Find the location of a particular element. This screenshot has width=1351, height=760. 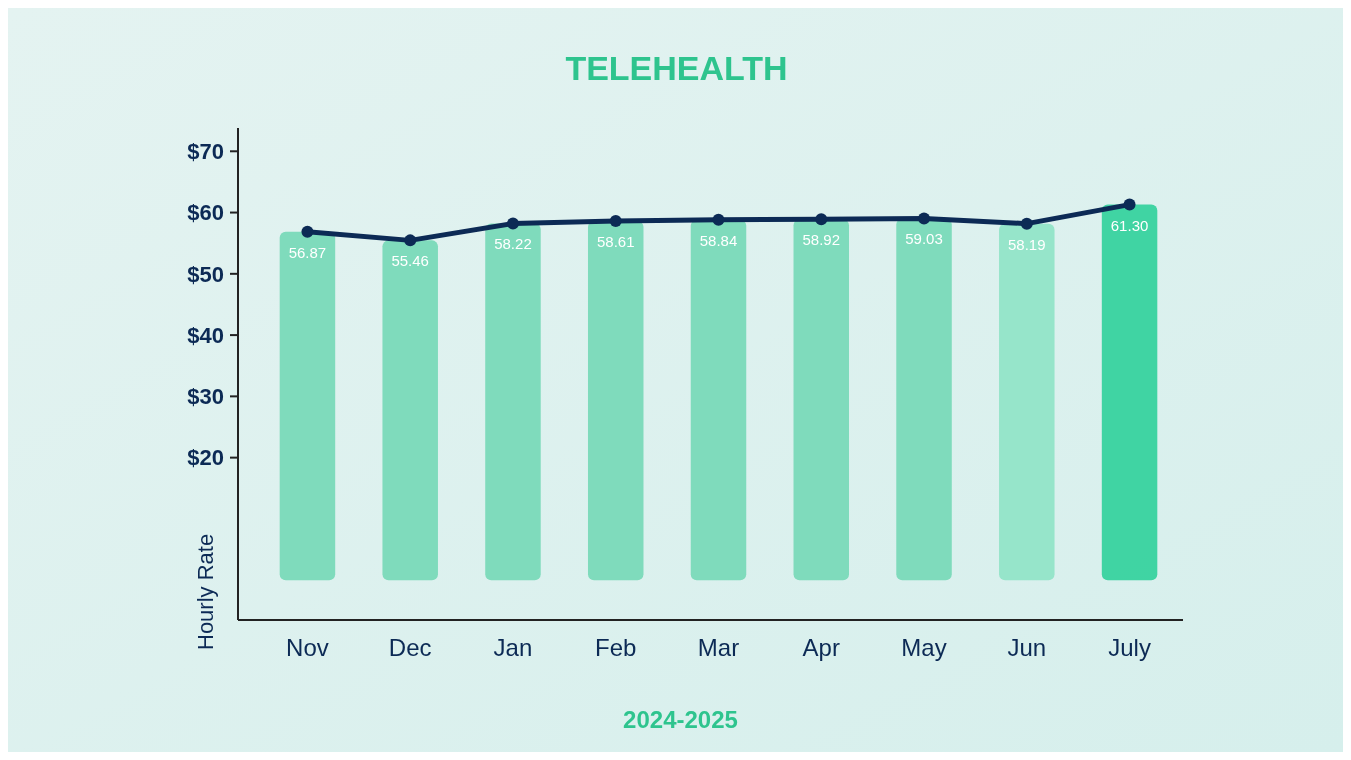

data-label: 55.46 is located at coordinates (410, 261).